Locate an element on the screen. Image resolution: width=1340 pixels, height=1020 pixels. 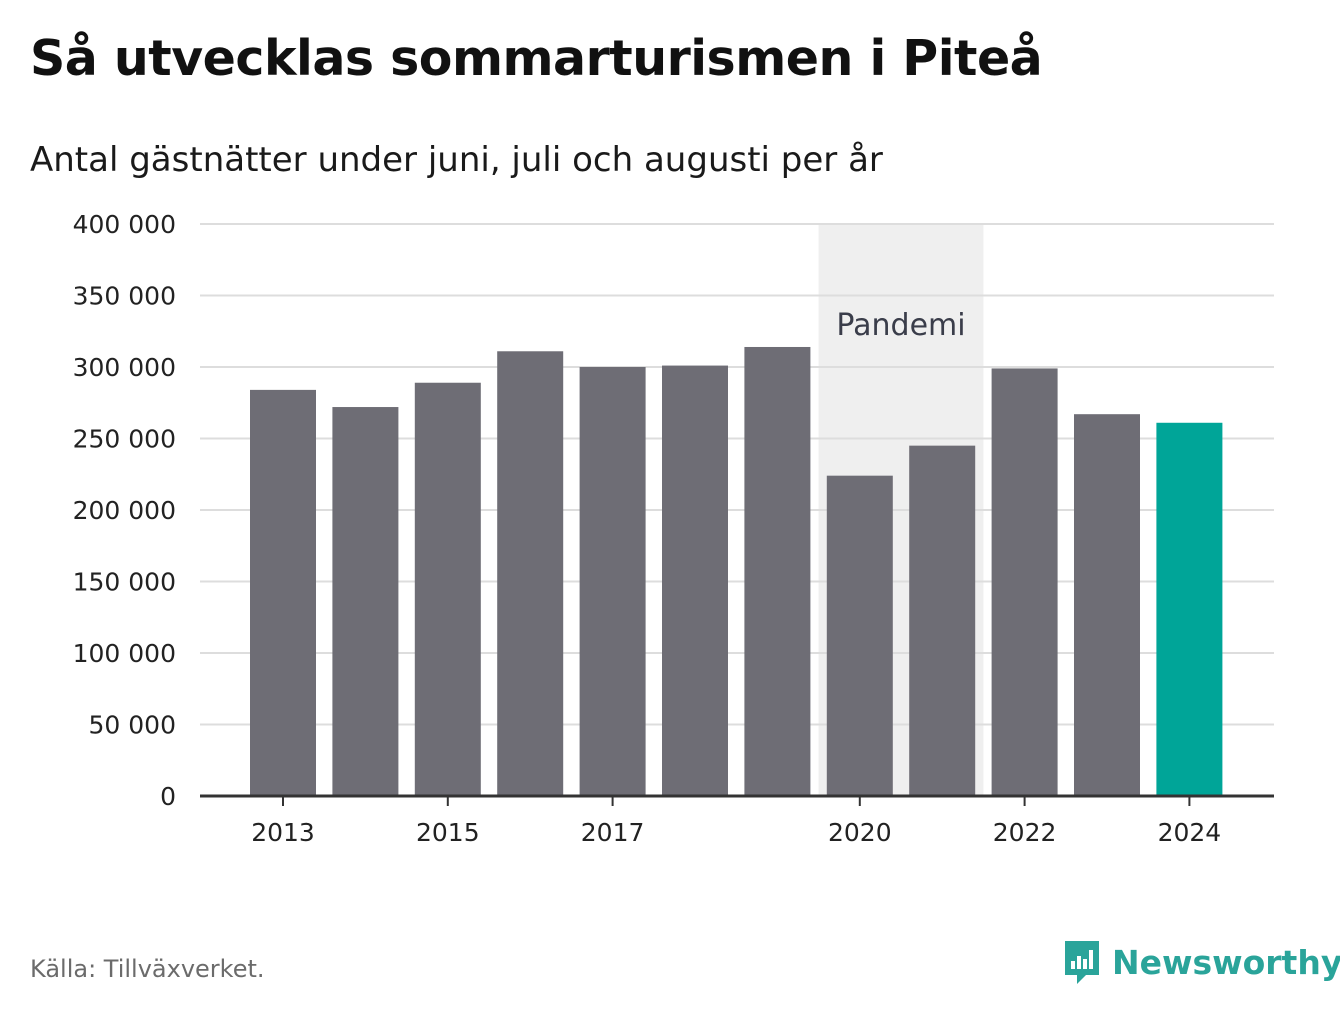
x-tick-label: 2022 is located at coordinates (1025, 832).